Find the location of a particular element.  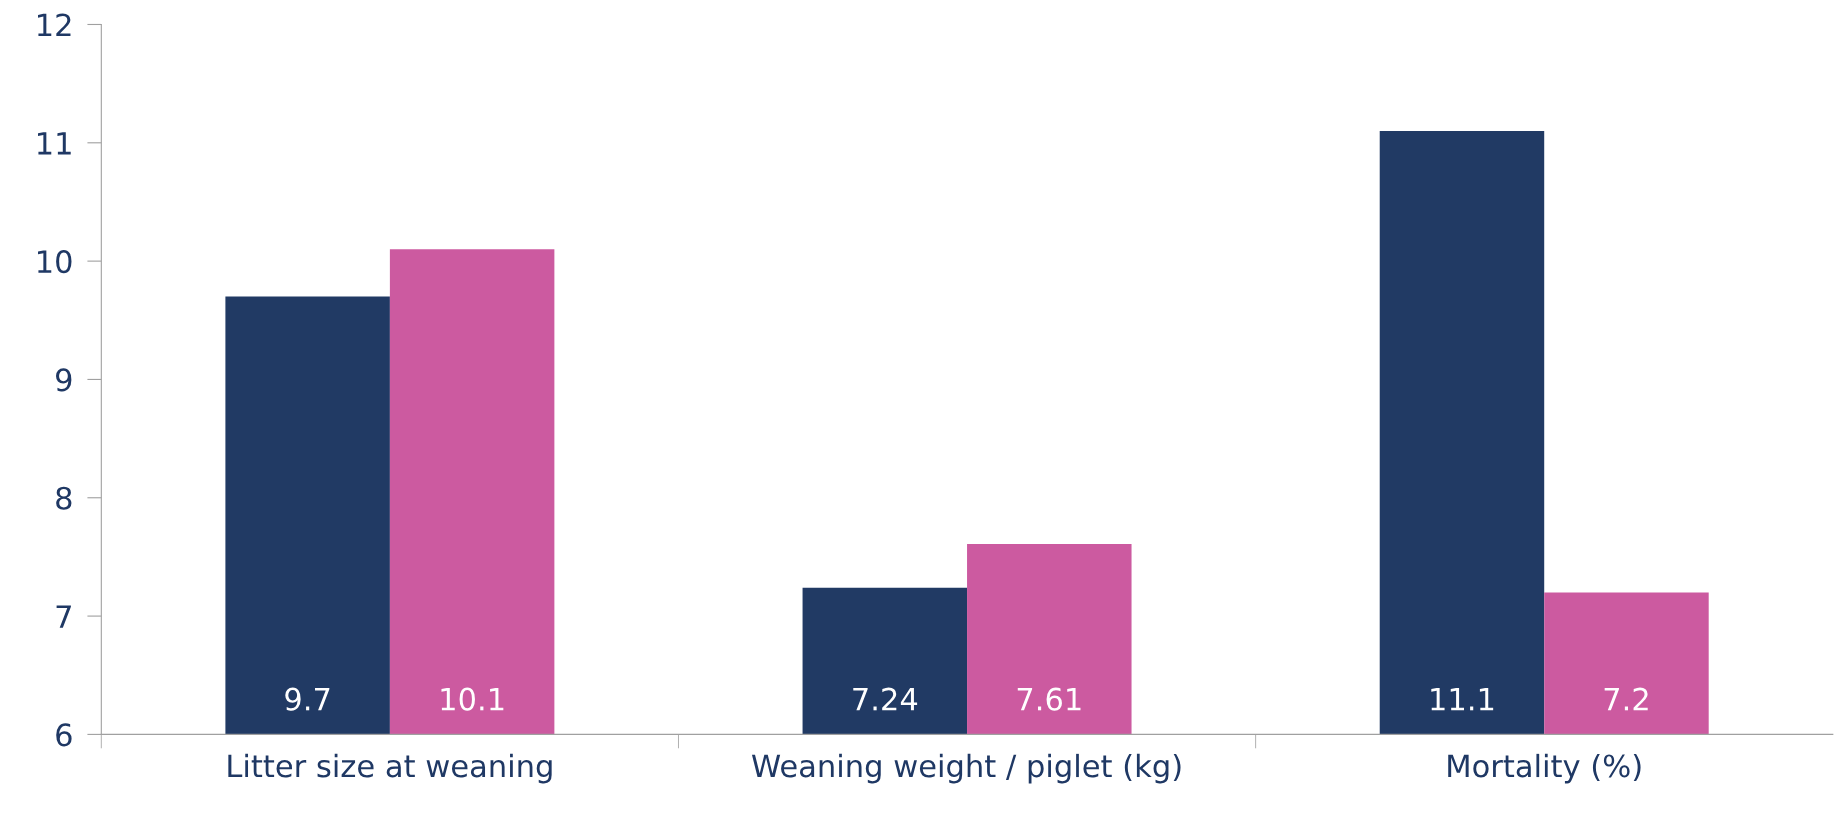

y-tick-label: 11 is located at coordinates (54, 143).